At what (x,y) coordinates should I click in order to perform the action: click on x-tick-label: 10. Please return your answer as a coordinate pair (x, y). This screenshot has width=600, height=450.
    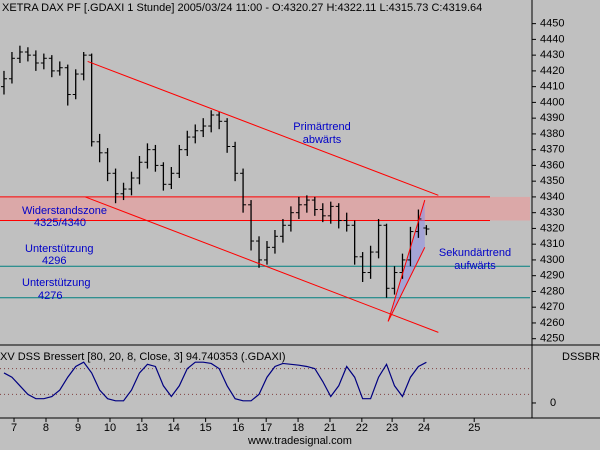
    Looking at the image, I should click on (110, 428).